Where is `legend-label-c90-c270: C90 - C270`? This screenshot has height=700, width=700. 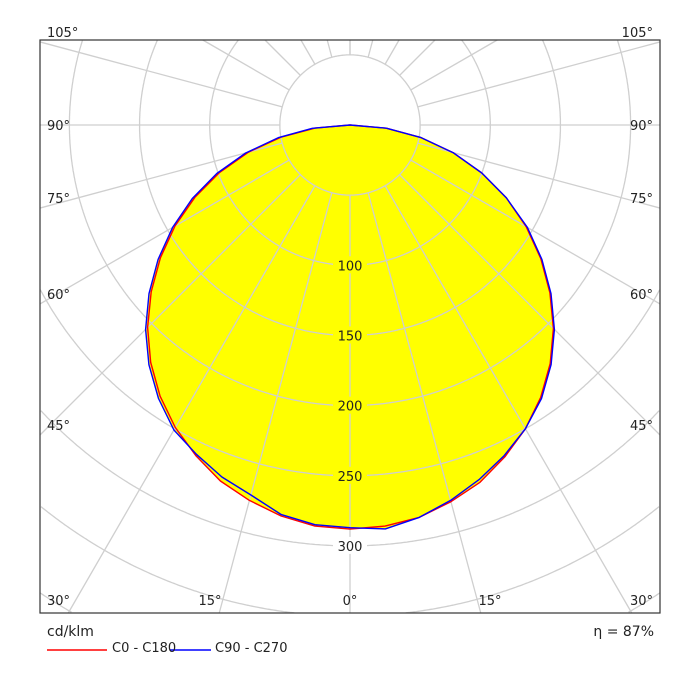 legend-label-c90-c270: C90 - C270 is located at coordinates (251, 648).